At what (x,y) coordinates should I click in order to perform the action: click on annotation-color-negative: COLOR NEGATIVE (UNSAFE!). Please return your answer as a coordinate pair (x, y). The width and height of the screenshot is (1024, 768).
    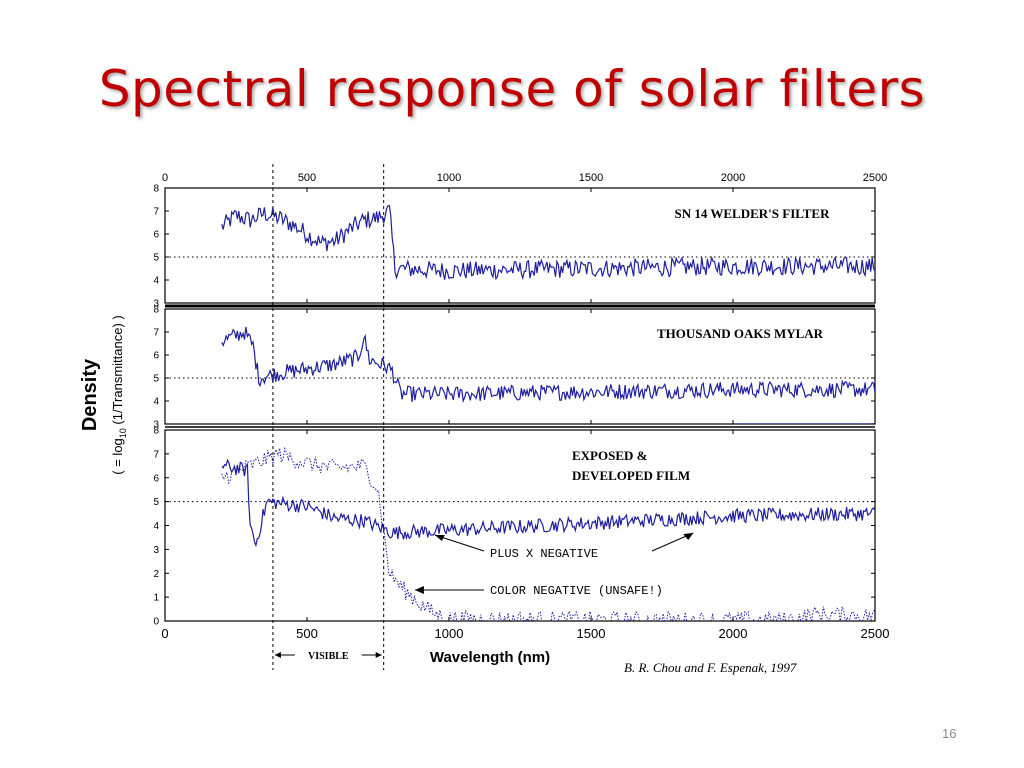
    Looking at the image, I should click on (576, 591).